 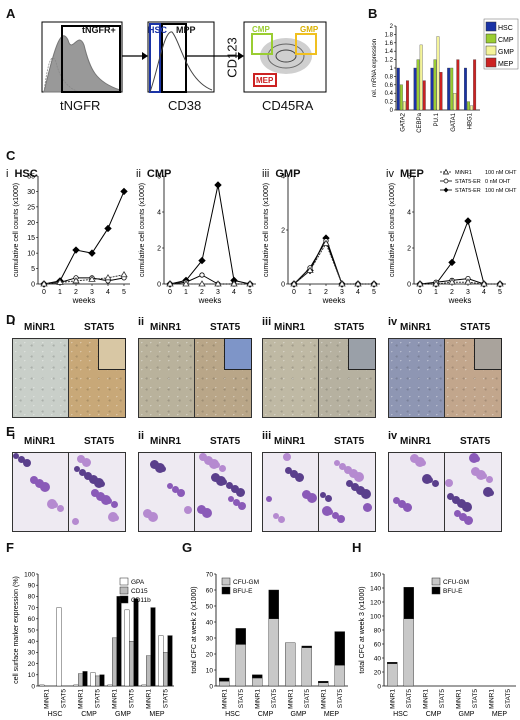 I want to click on panel-a-histogram-tngfr-control, so click(x=62, y=75).